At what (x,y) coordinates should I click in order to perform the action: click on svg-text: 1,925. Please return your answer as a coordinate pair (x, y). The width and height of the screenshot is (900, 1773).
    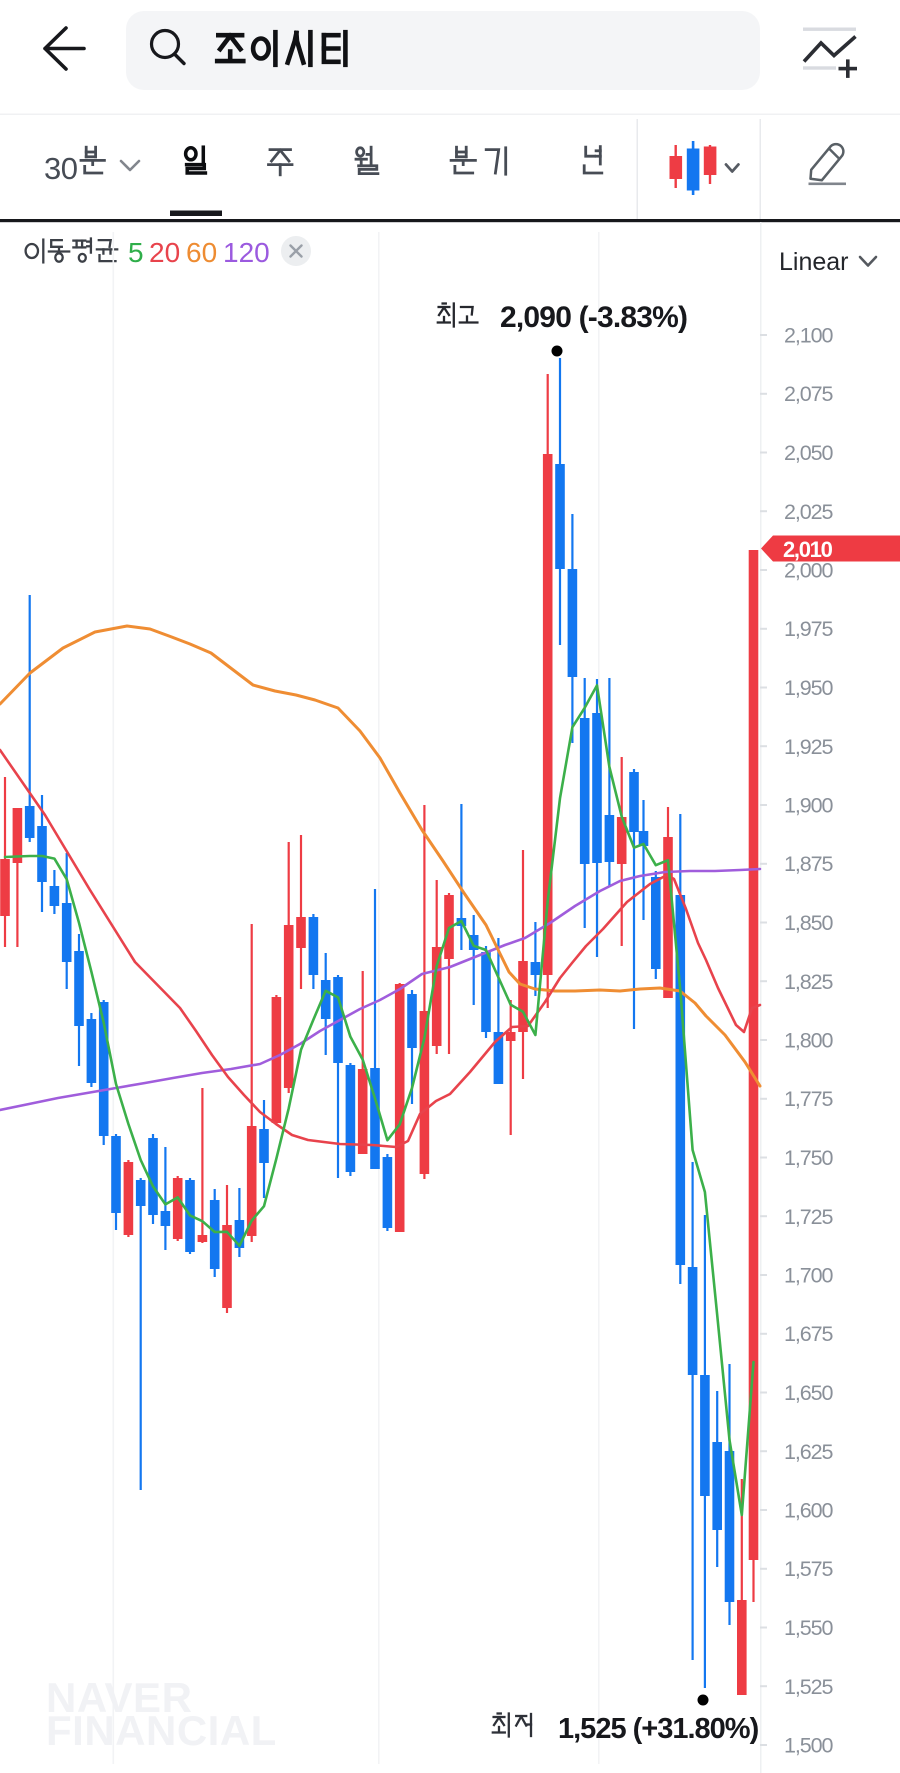
    Looking at the image, I should click on (808, 747).